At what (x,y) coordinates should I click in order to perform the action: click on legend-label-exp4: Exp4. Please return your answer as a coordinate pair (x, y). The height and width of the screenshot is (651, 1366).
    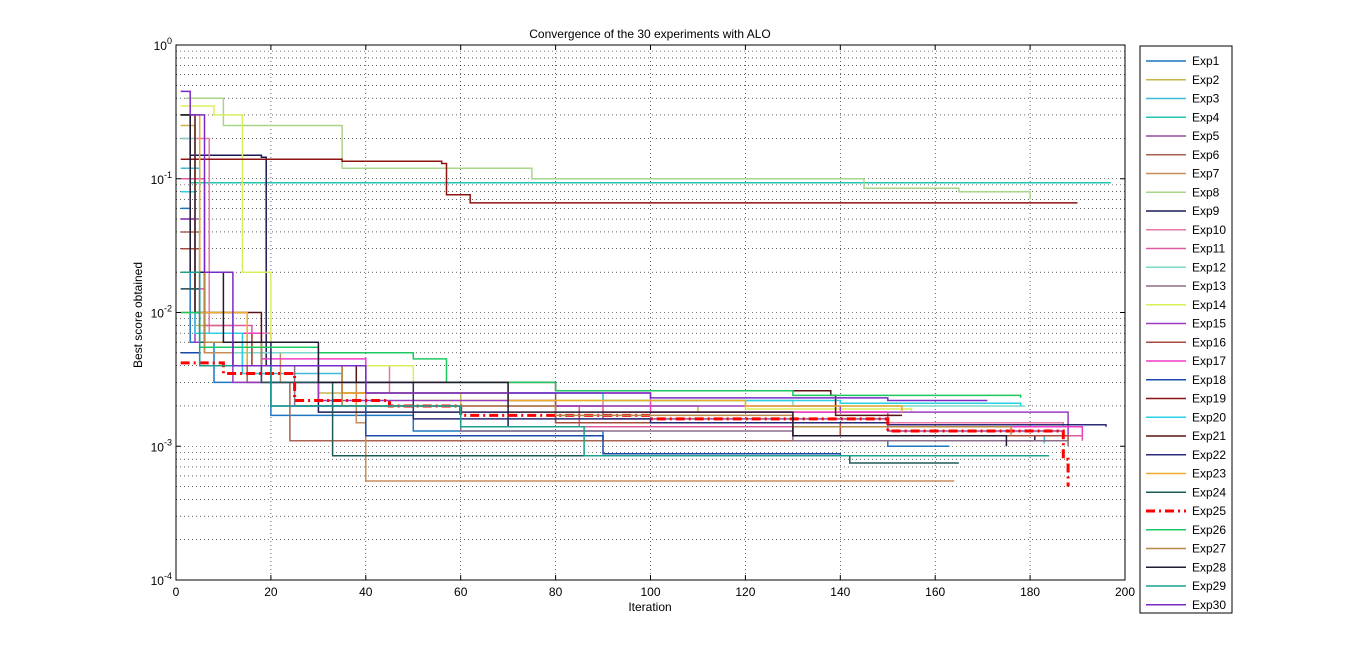
    Looking at the image, I should click on (1206, 117).